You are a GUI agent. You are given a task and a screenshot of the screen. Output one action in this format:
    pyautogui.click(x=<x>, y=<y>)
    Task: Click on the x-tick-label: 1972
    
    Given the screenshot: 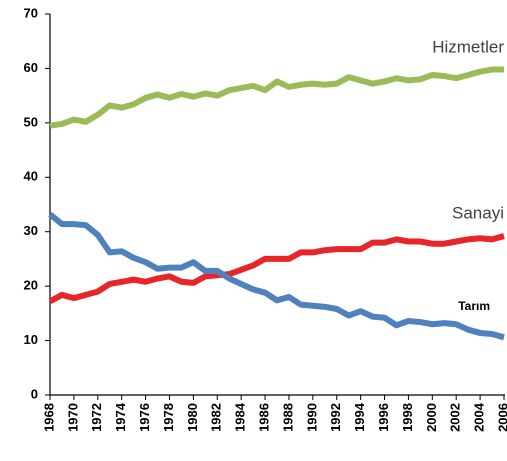 What is the action you would take?
    pyautogui.click(x=96, y=417)
    